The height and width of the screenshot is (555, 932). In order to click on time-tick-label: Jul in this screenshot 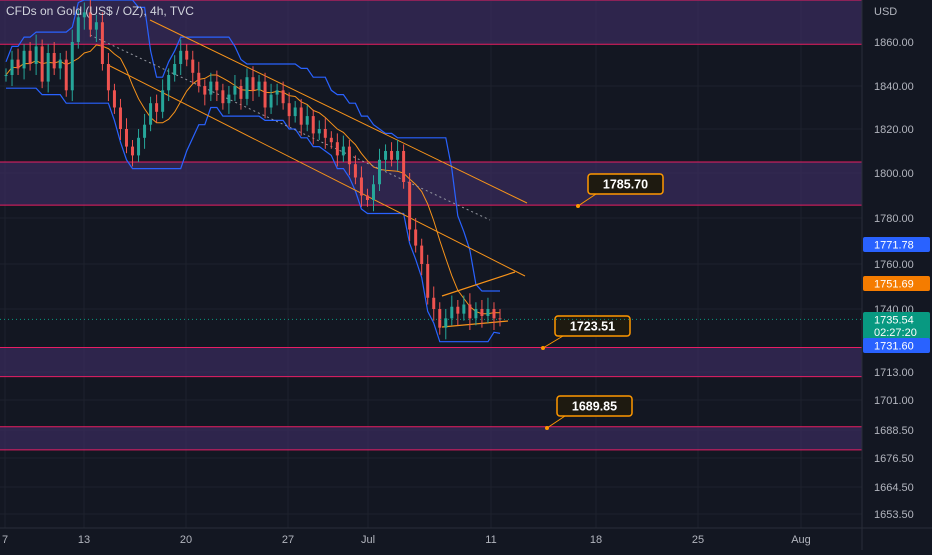, I will do `click(368, 540)`.